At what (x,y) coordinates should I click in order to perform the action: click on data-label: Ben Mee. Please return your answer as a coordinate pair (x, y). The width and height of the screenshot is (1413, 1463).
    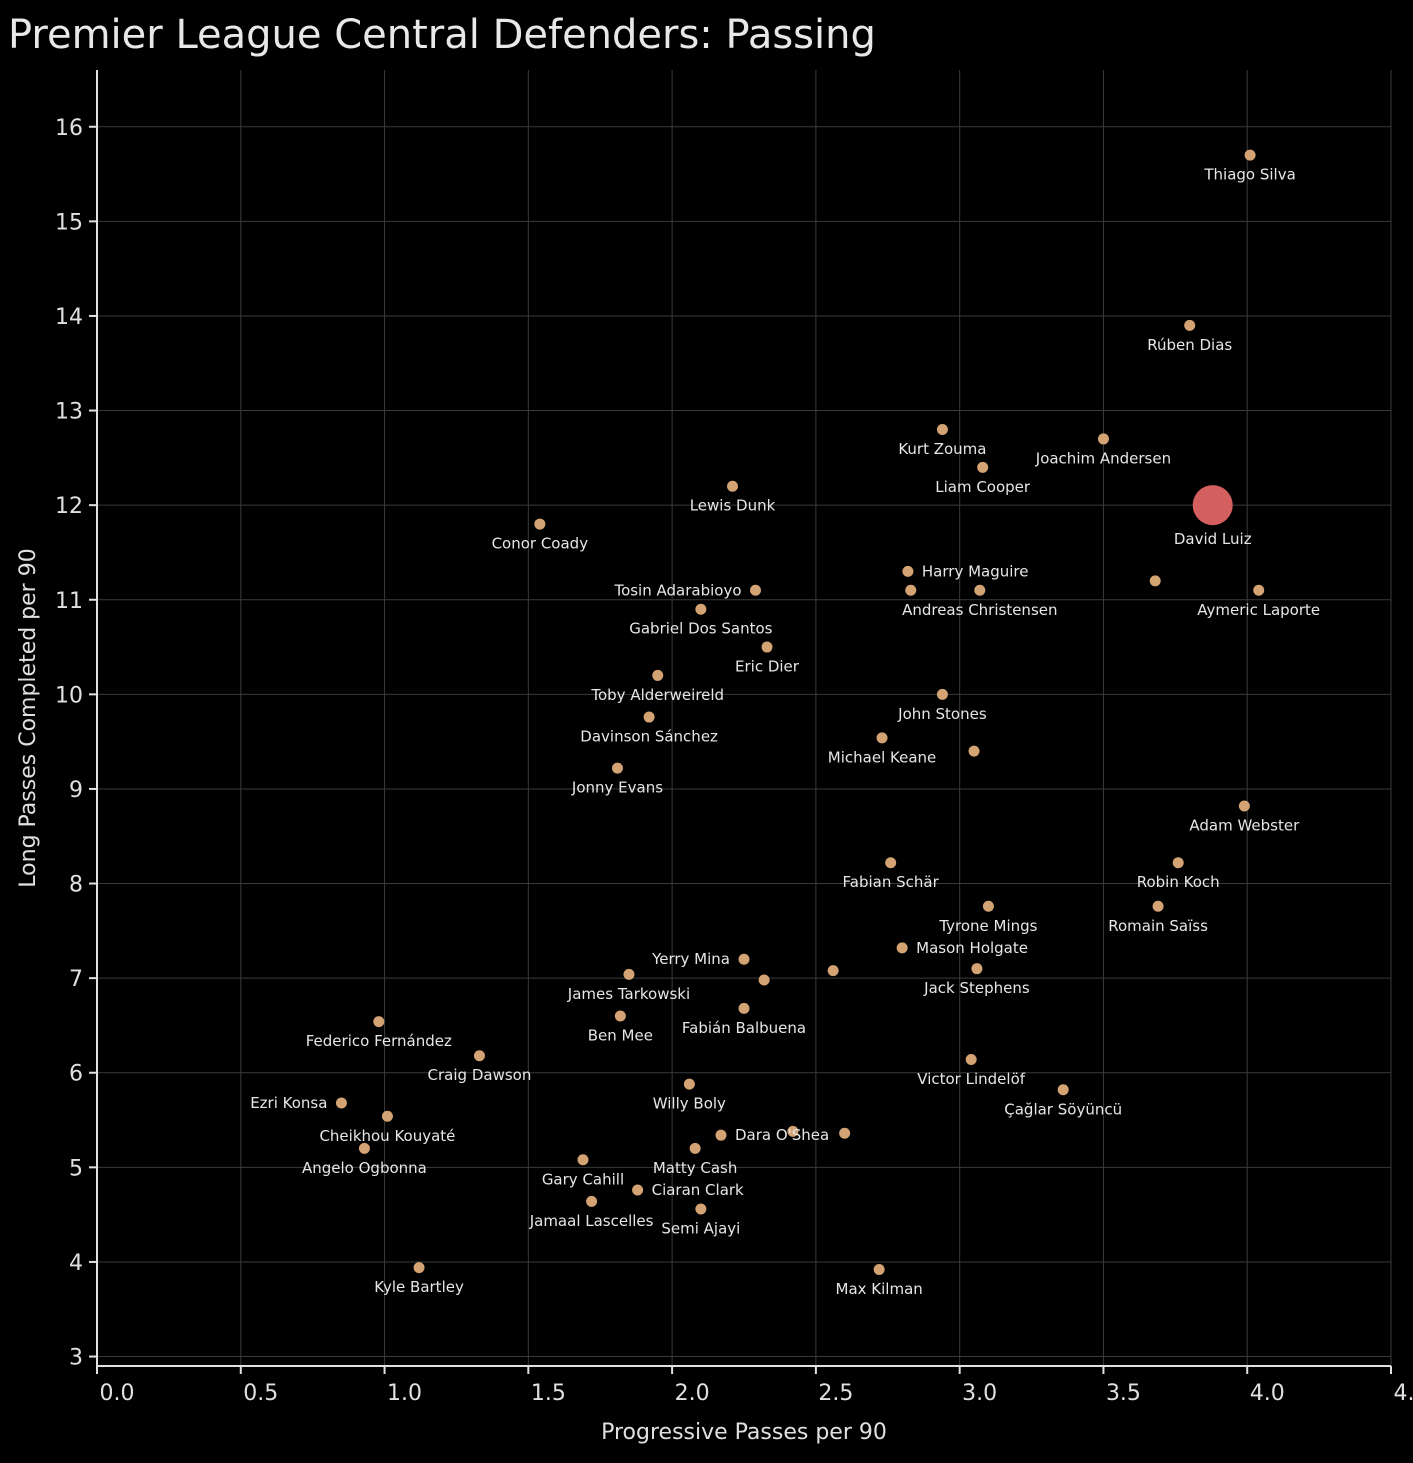
    Looking at the image, I should click on (620, 1035).